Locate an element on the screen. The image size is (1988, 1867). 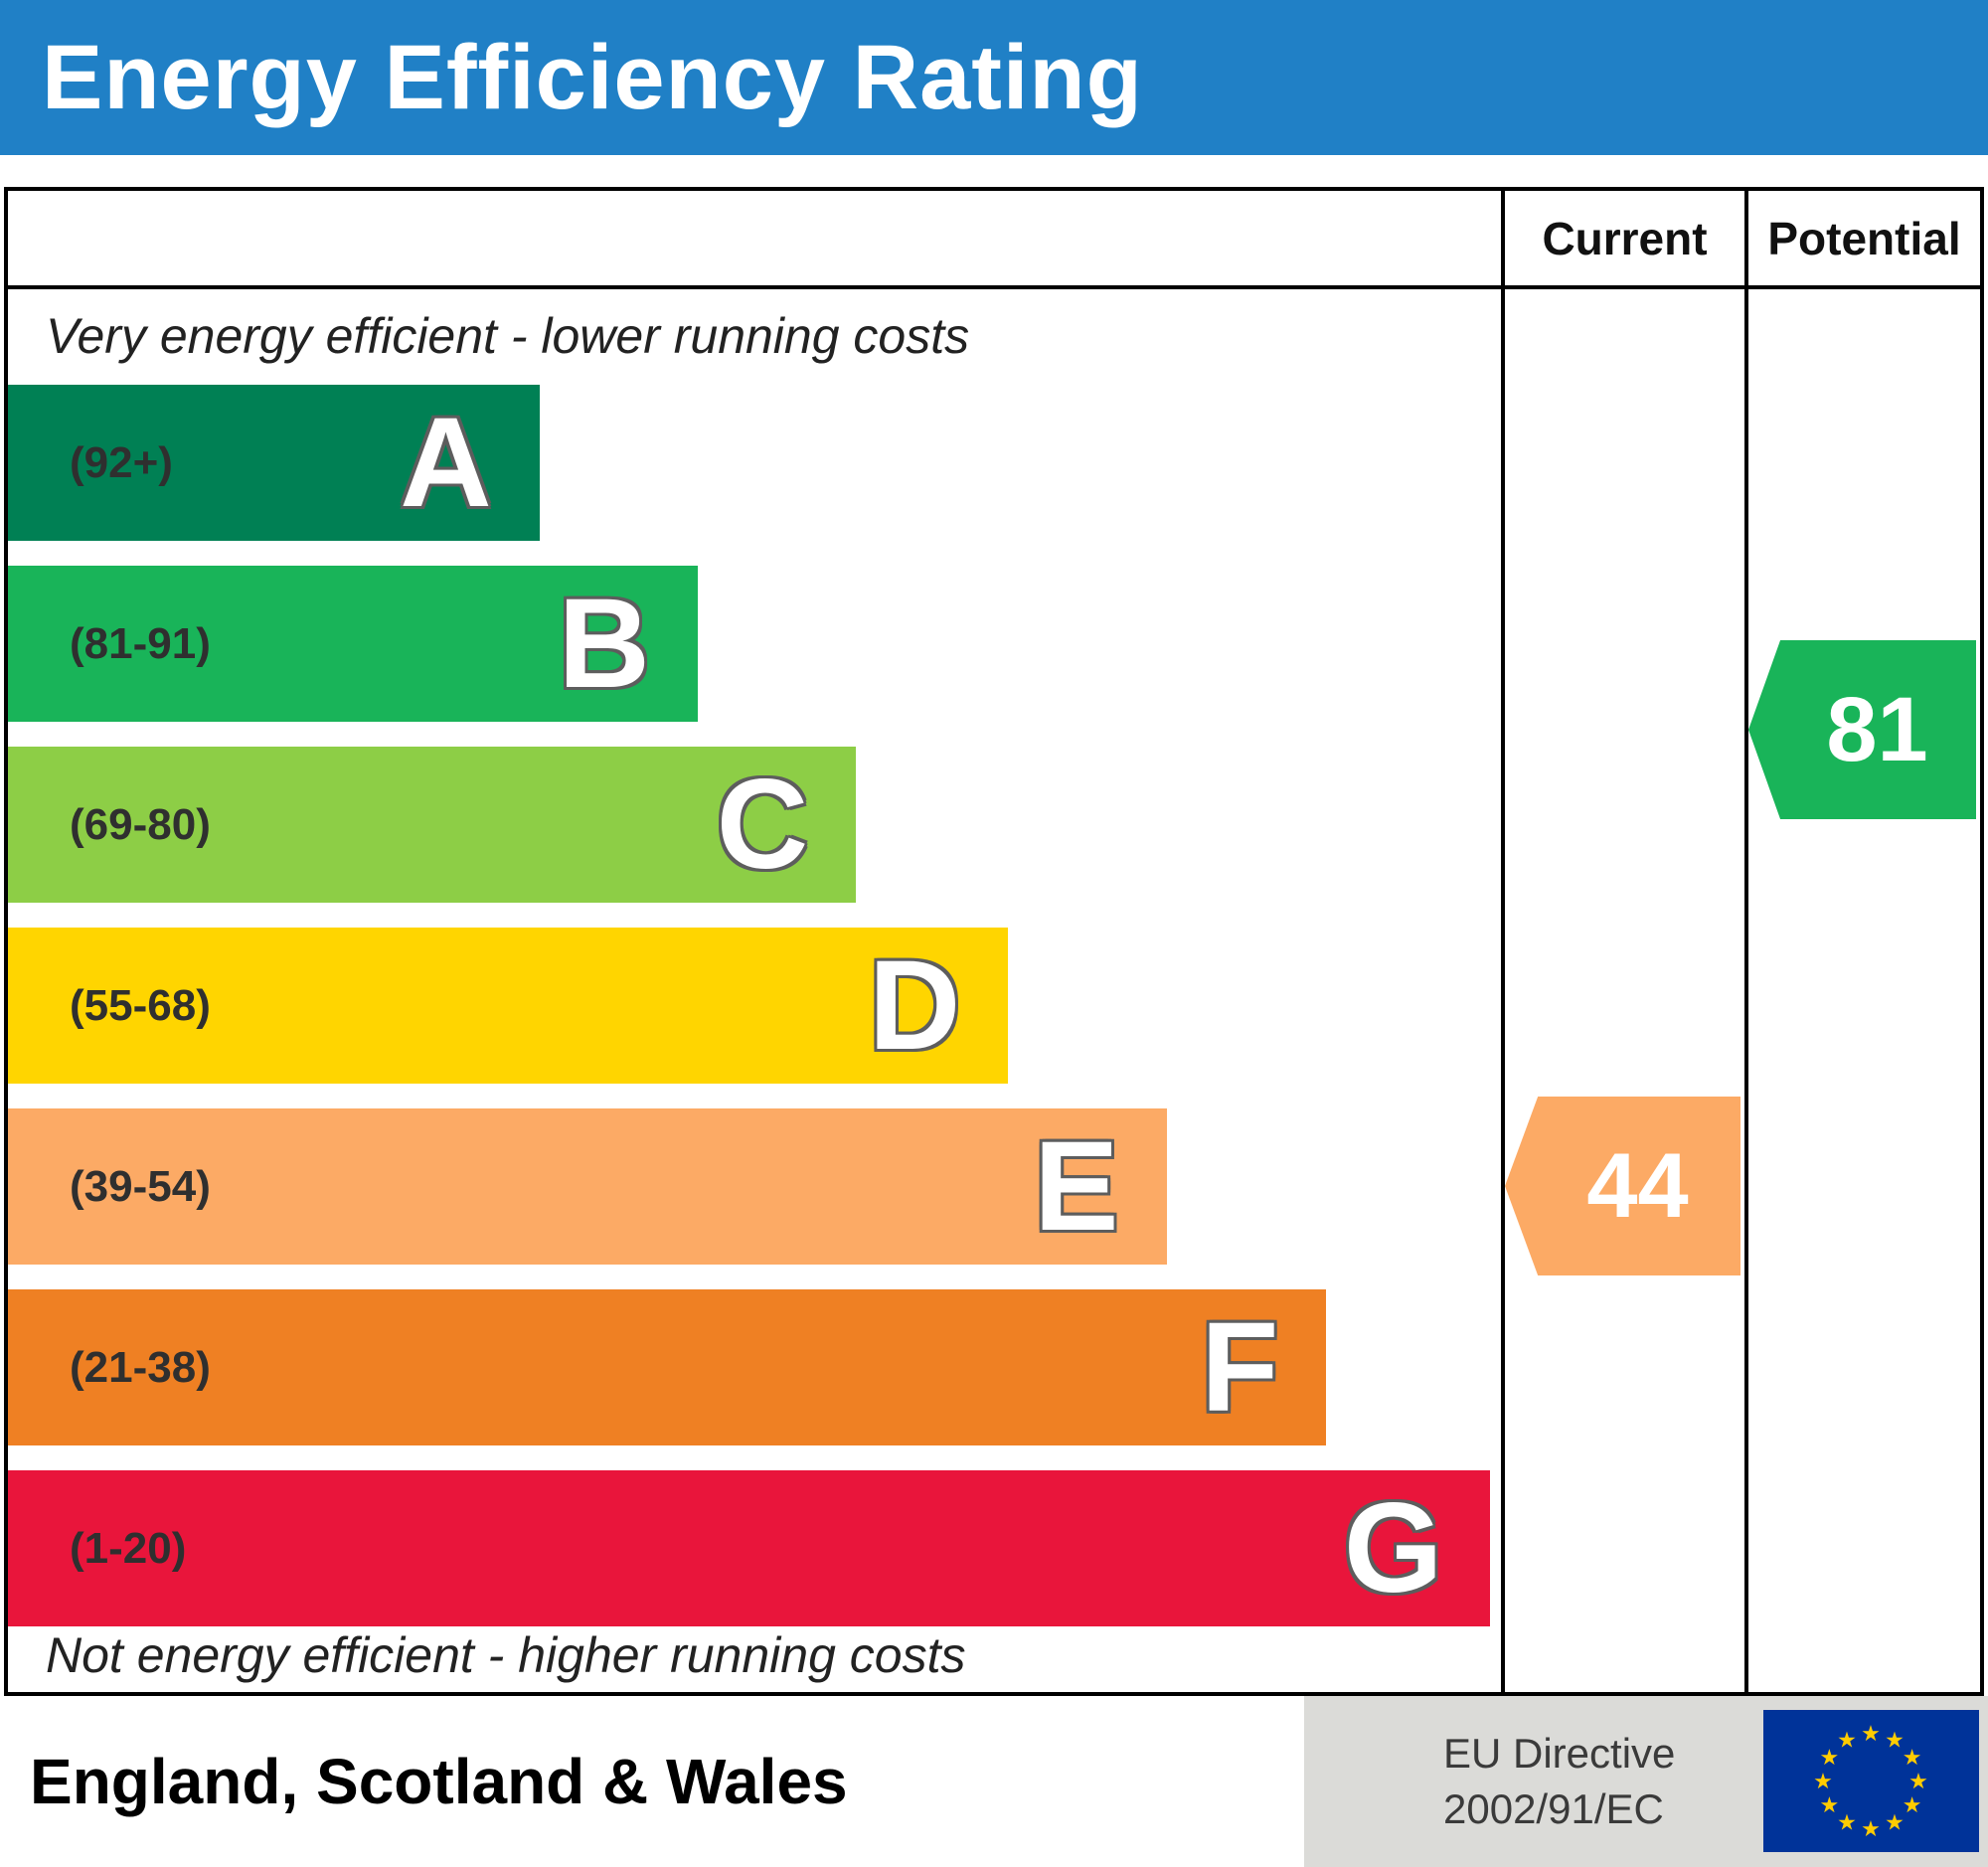
eu-flag-stars: ★ ★ ★ ★ ★ ★ ★ ★ ★ ★ ★ ★ is located at coordinates (1870, 1782).